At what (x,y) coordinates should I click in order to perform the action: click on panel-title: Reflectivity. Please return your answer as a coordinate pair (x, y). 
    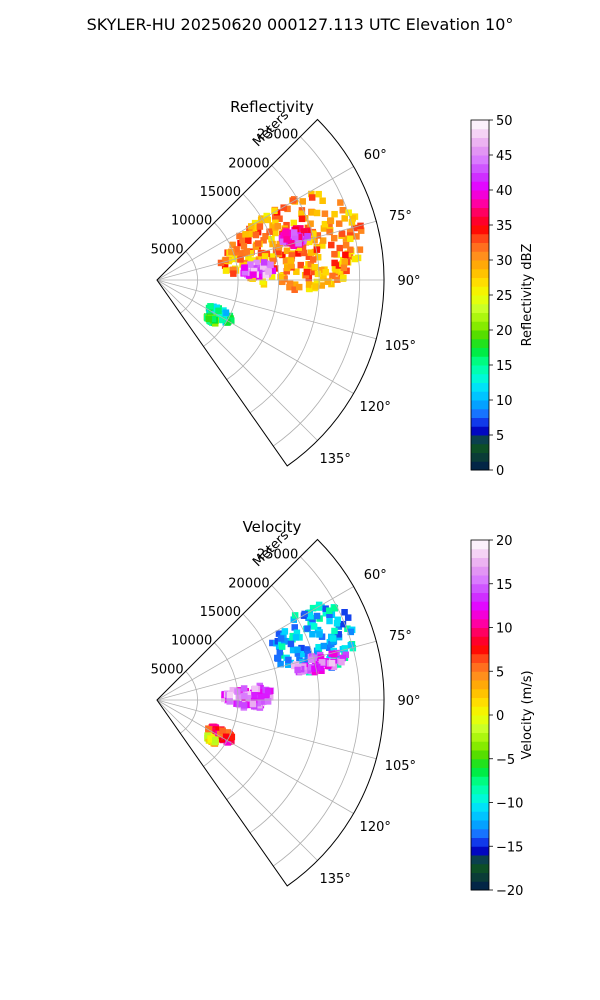
    Looking at the image, I should click on (272, 107).